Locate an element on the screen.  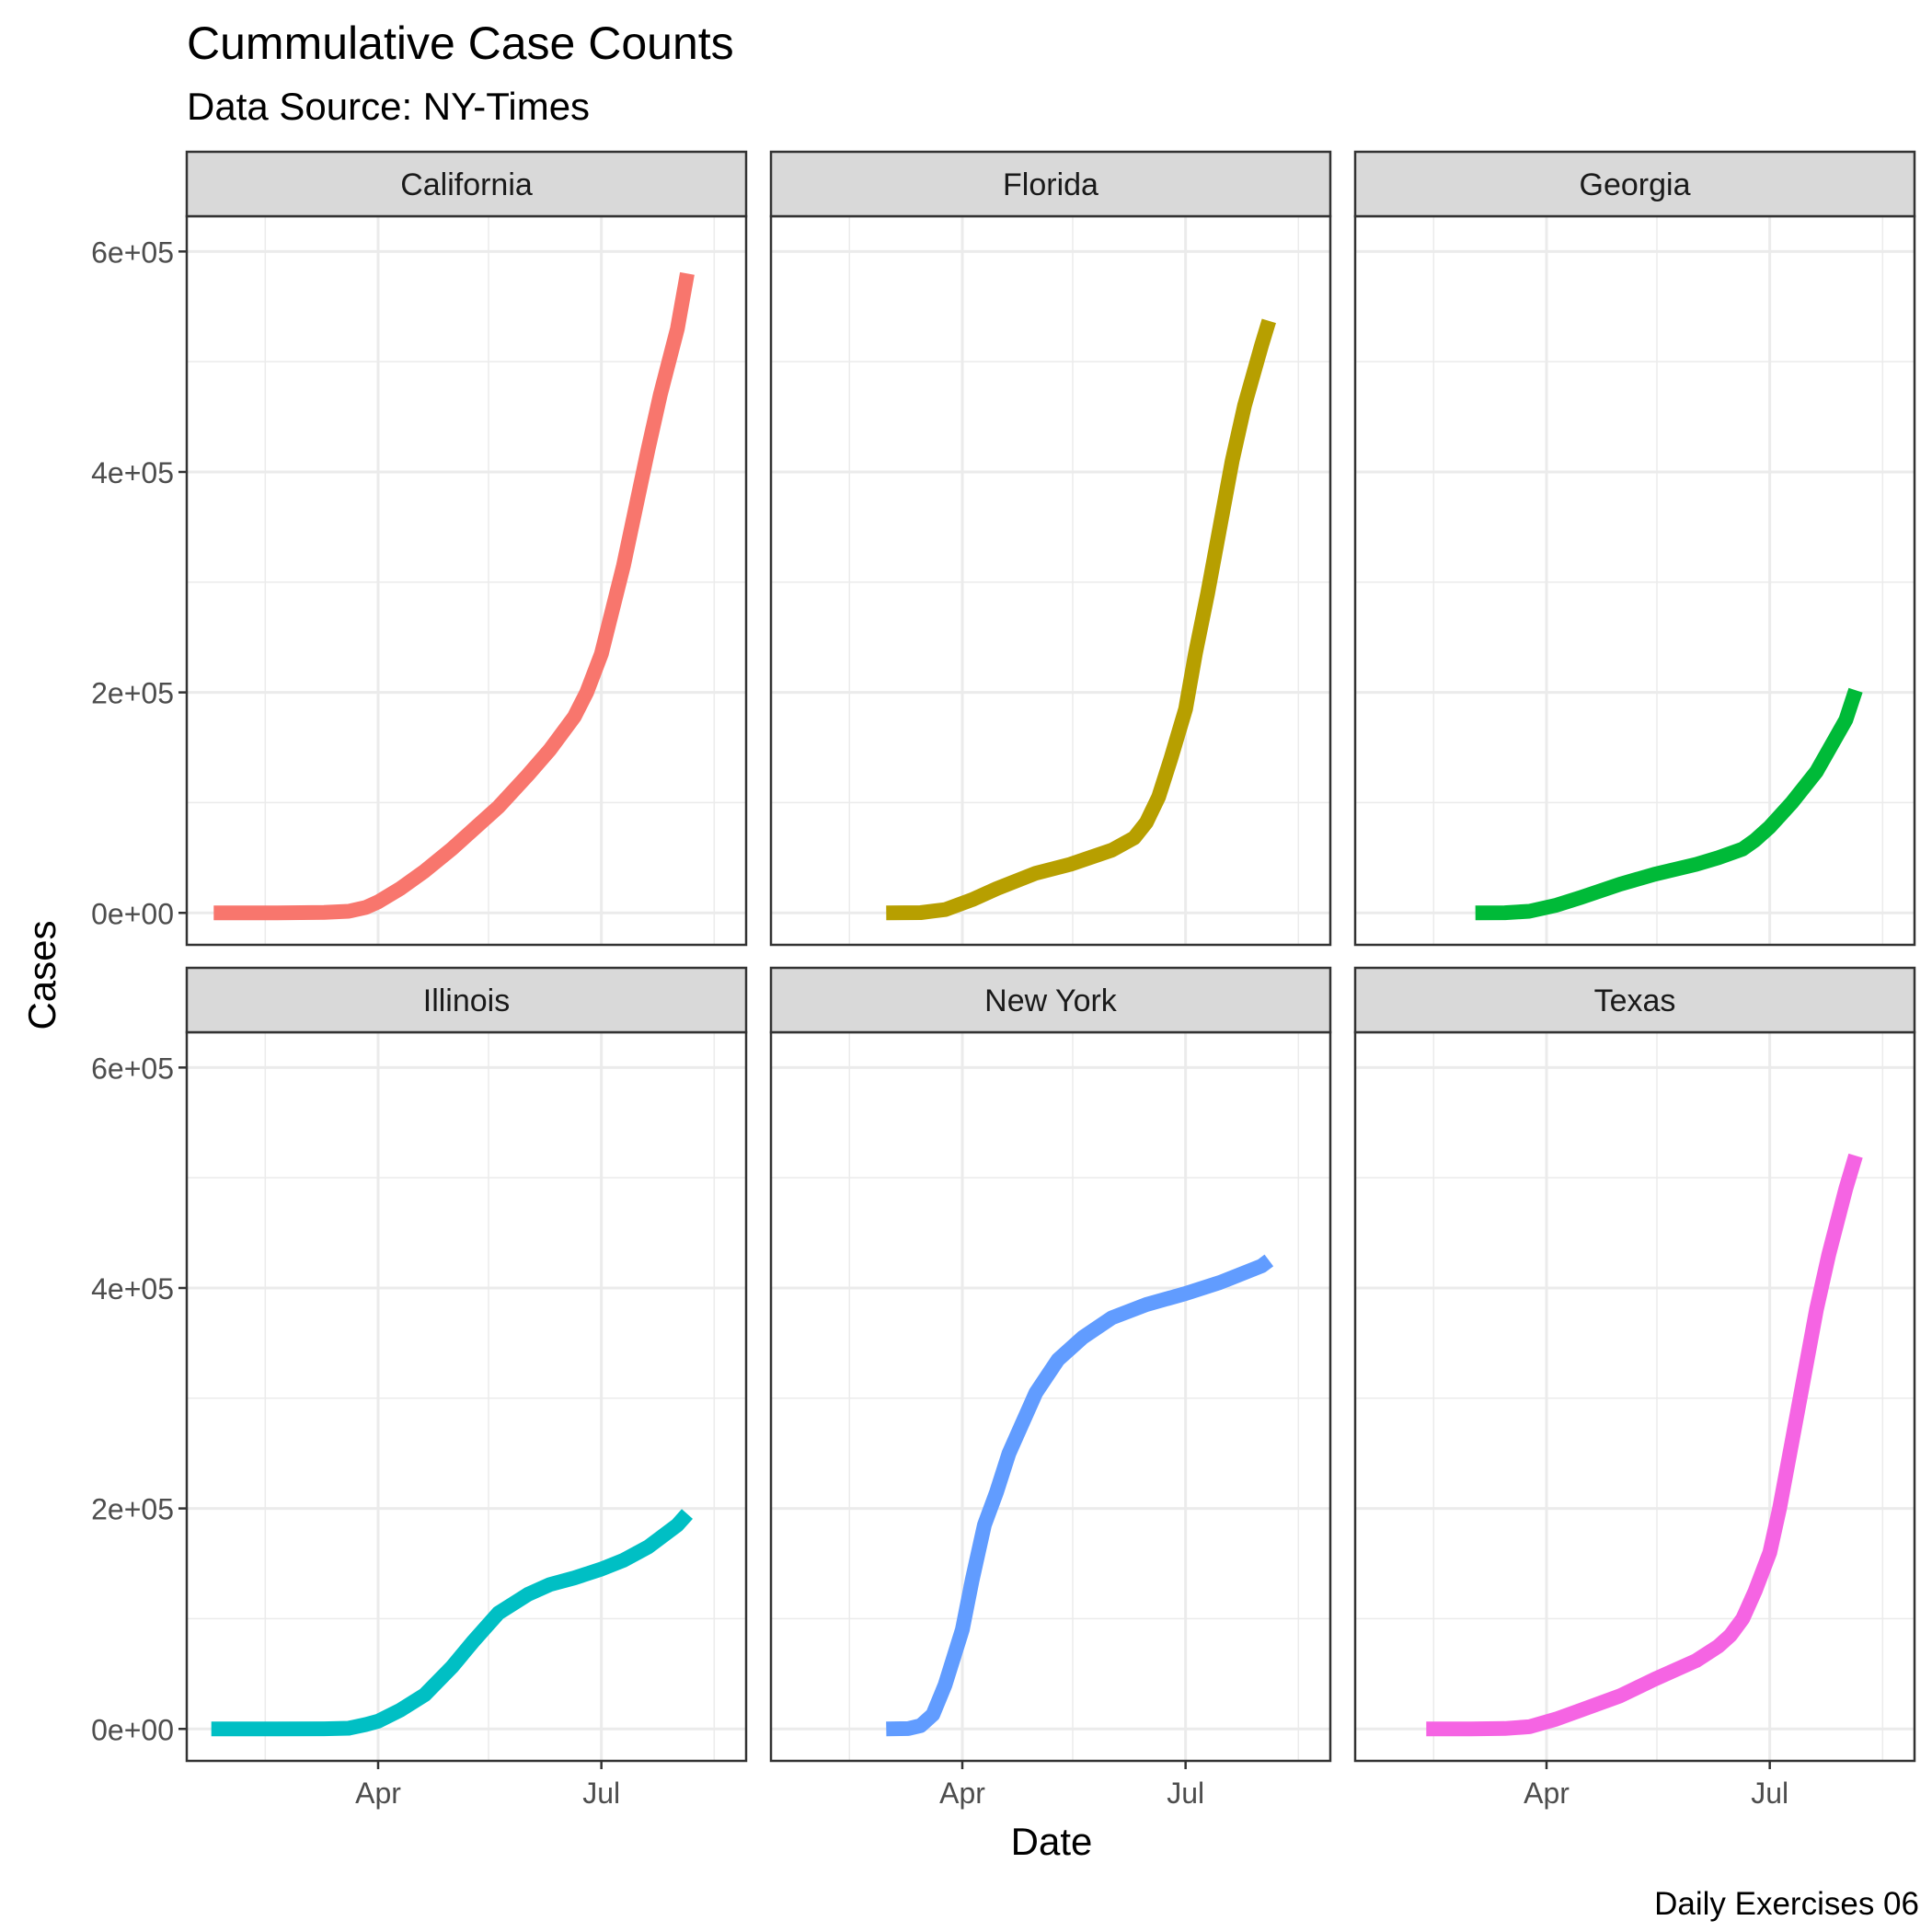
facet-strip-label: Texas is located at coordinates (1635, 1000).